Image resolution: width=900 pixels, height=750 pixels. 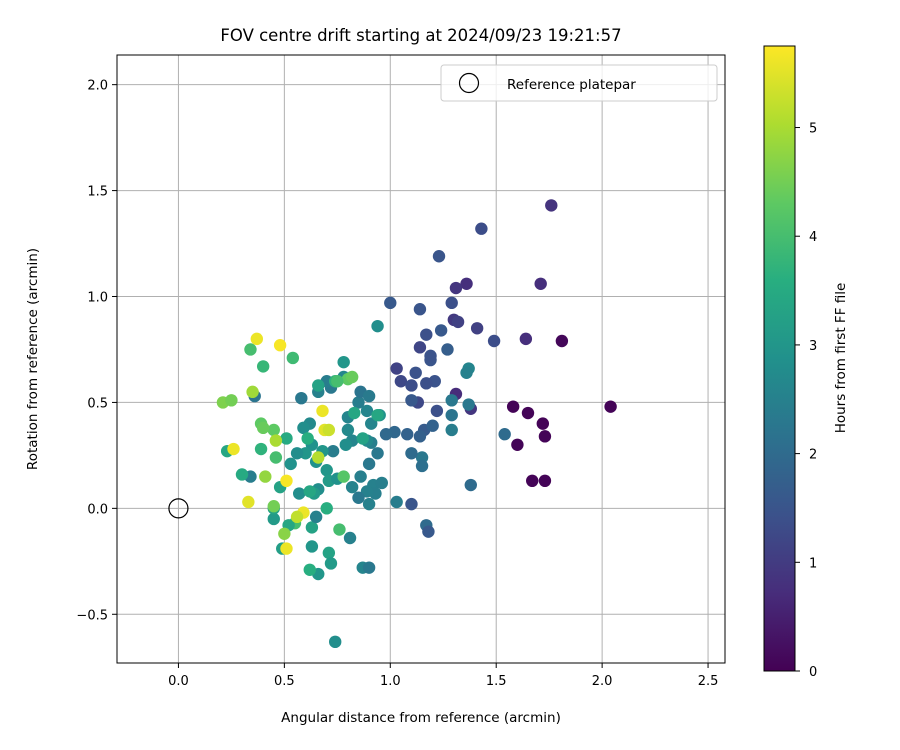 What do you see at coordinates (178, 508) in the screenshot?
I see `reference-platepar-marker` at bounding box center [178, 508].